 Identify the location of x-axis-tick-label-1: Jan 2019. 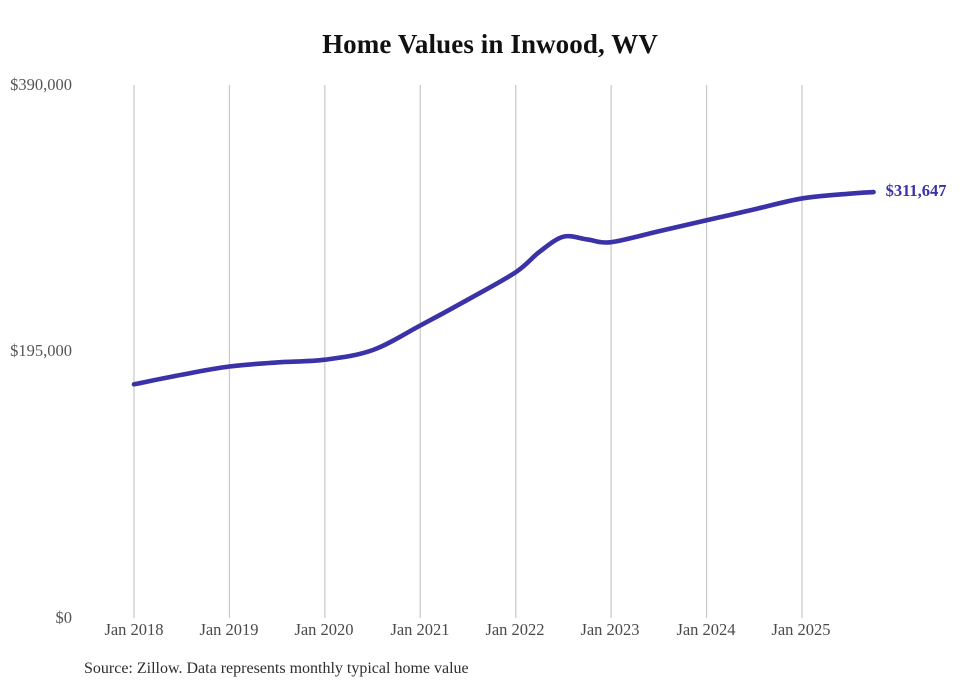
(229, 629).